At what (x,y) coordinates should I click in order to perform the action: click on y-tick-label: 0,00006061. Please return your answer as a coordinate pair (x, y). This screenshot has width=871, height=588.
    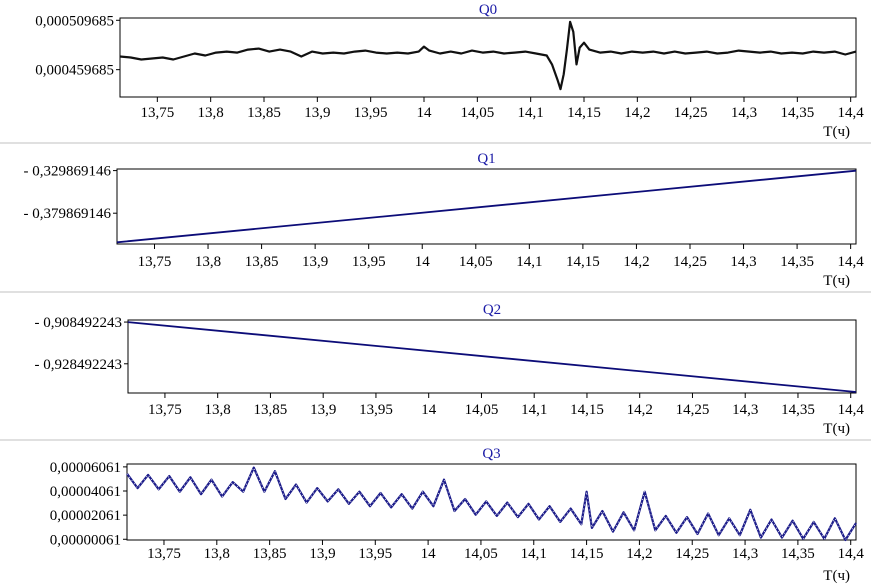
    Looking at the image, I should click on (85, 468).